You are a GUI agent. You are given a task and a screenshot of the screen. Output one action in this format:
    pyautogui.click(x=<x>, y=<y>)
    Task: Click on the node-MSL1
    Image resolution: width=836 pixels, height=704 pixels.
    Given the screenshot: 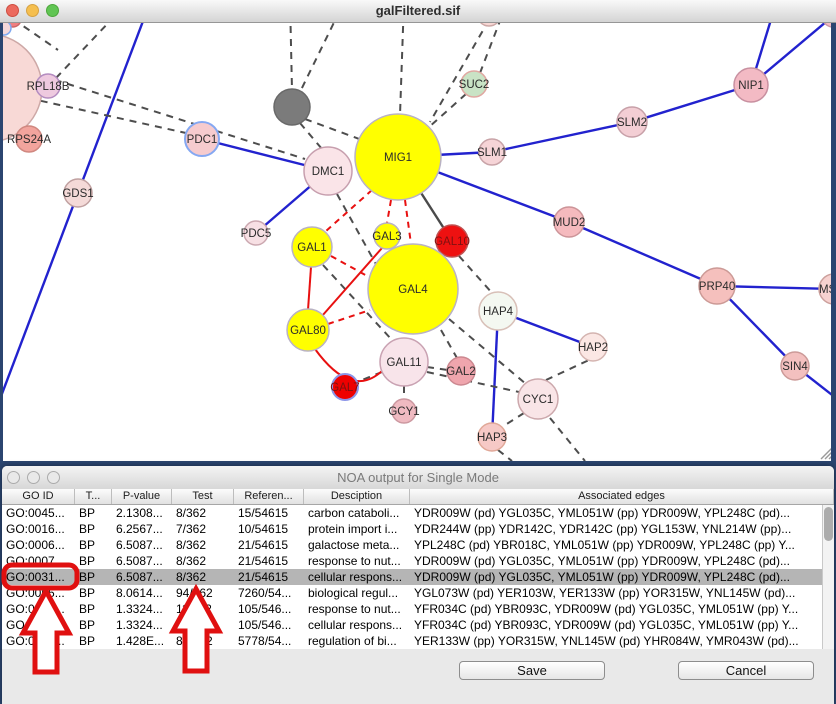 What is the action you would take?
    pyautogui.click(x=824, y=289)
    